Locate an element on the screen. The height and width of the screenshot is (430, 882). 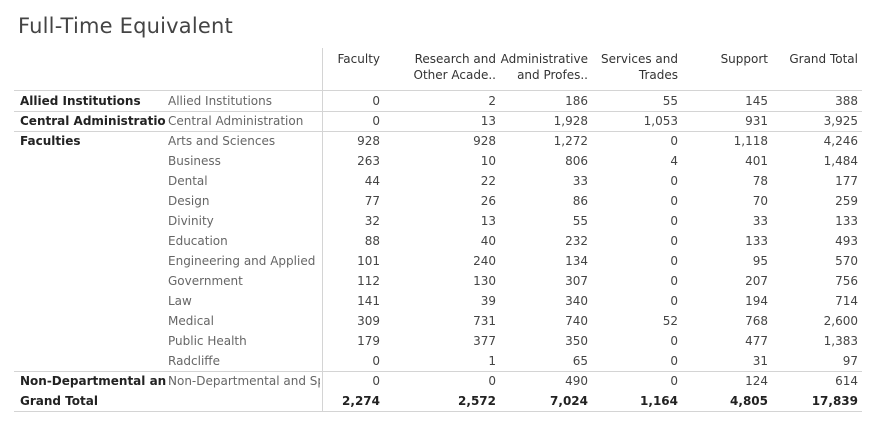
row-unit-label: Design is located at coordinates (189, 201).